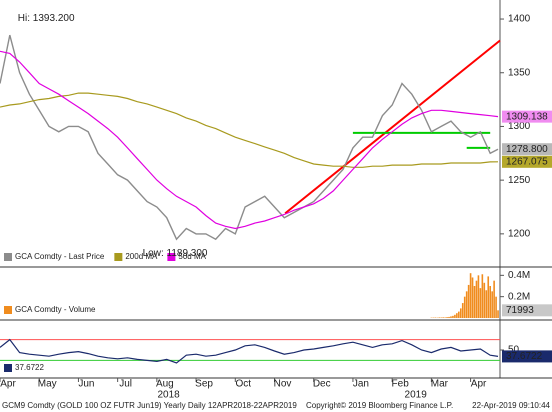  I want to click on x-tick-label: Oct, so click(244, 384).